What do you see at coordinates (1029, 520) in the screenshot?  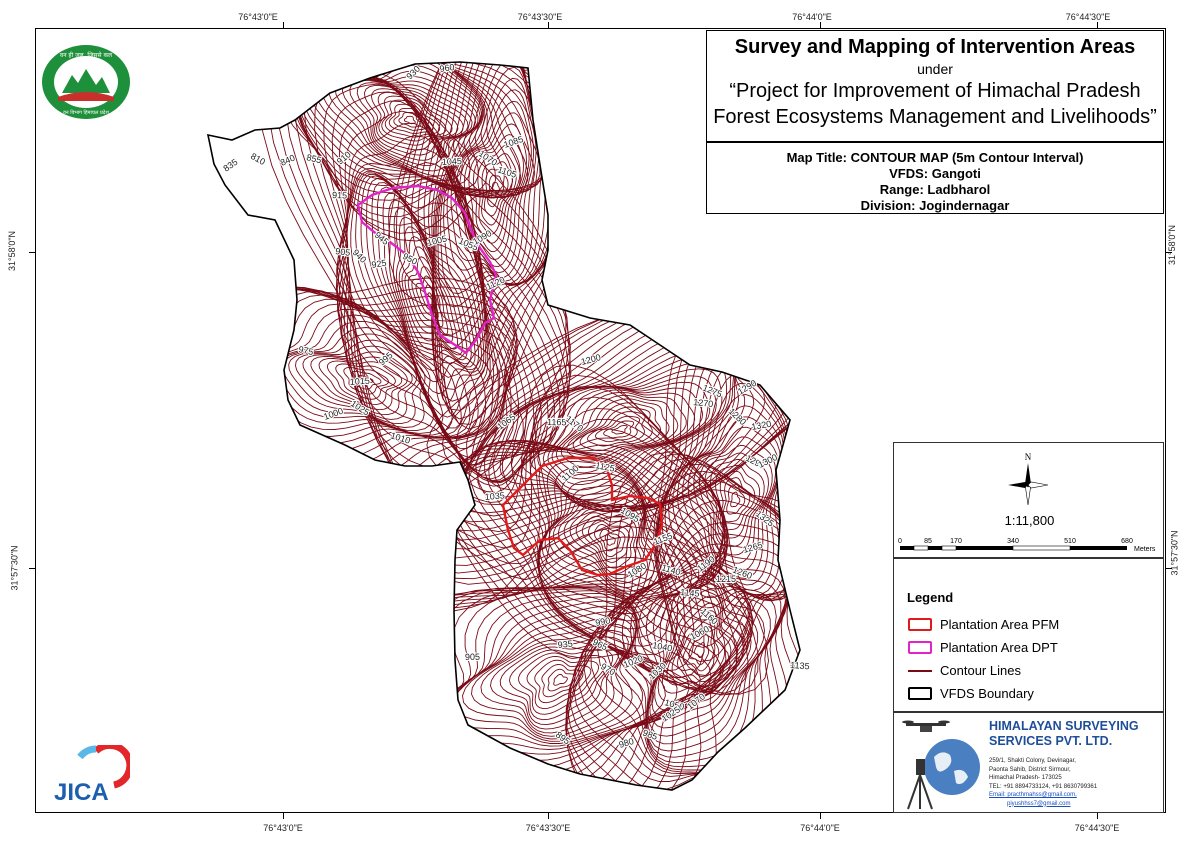 I see `scale-ratio: 1:11,800` at bounding box center [1029, 520].